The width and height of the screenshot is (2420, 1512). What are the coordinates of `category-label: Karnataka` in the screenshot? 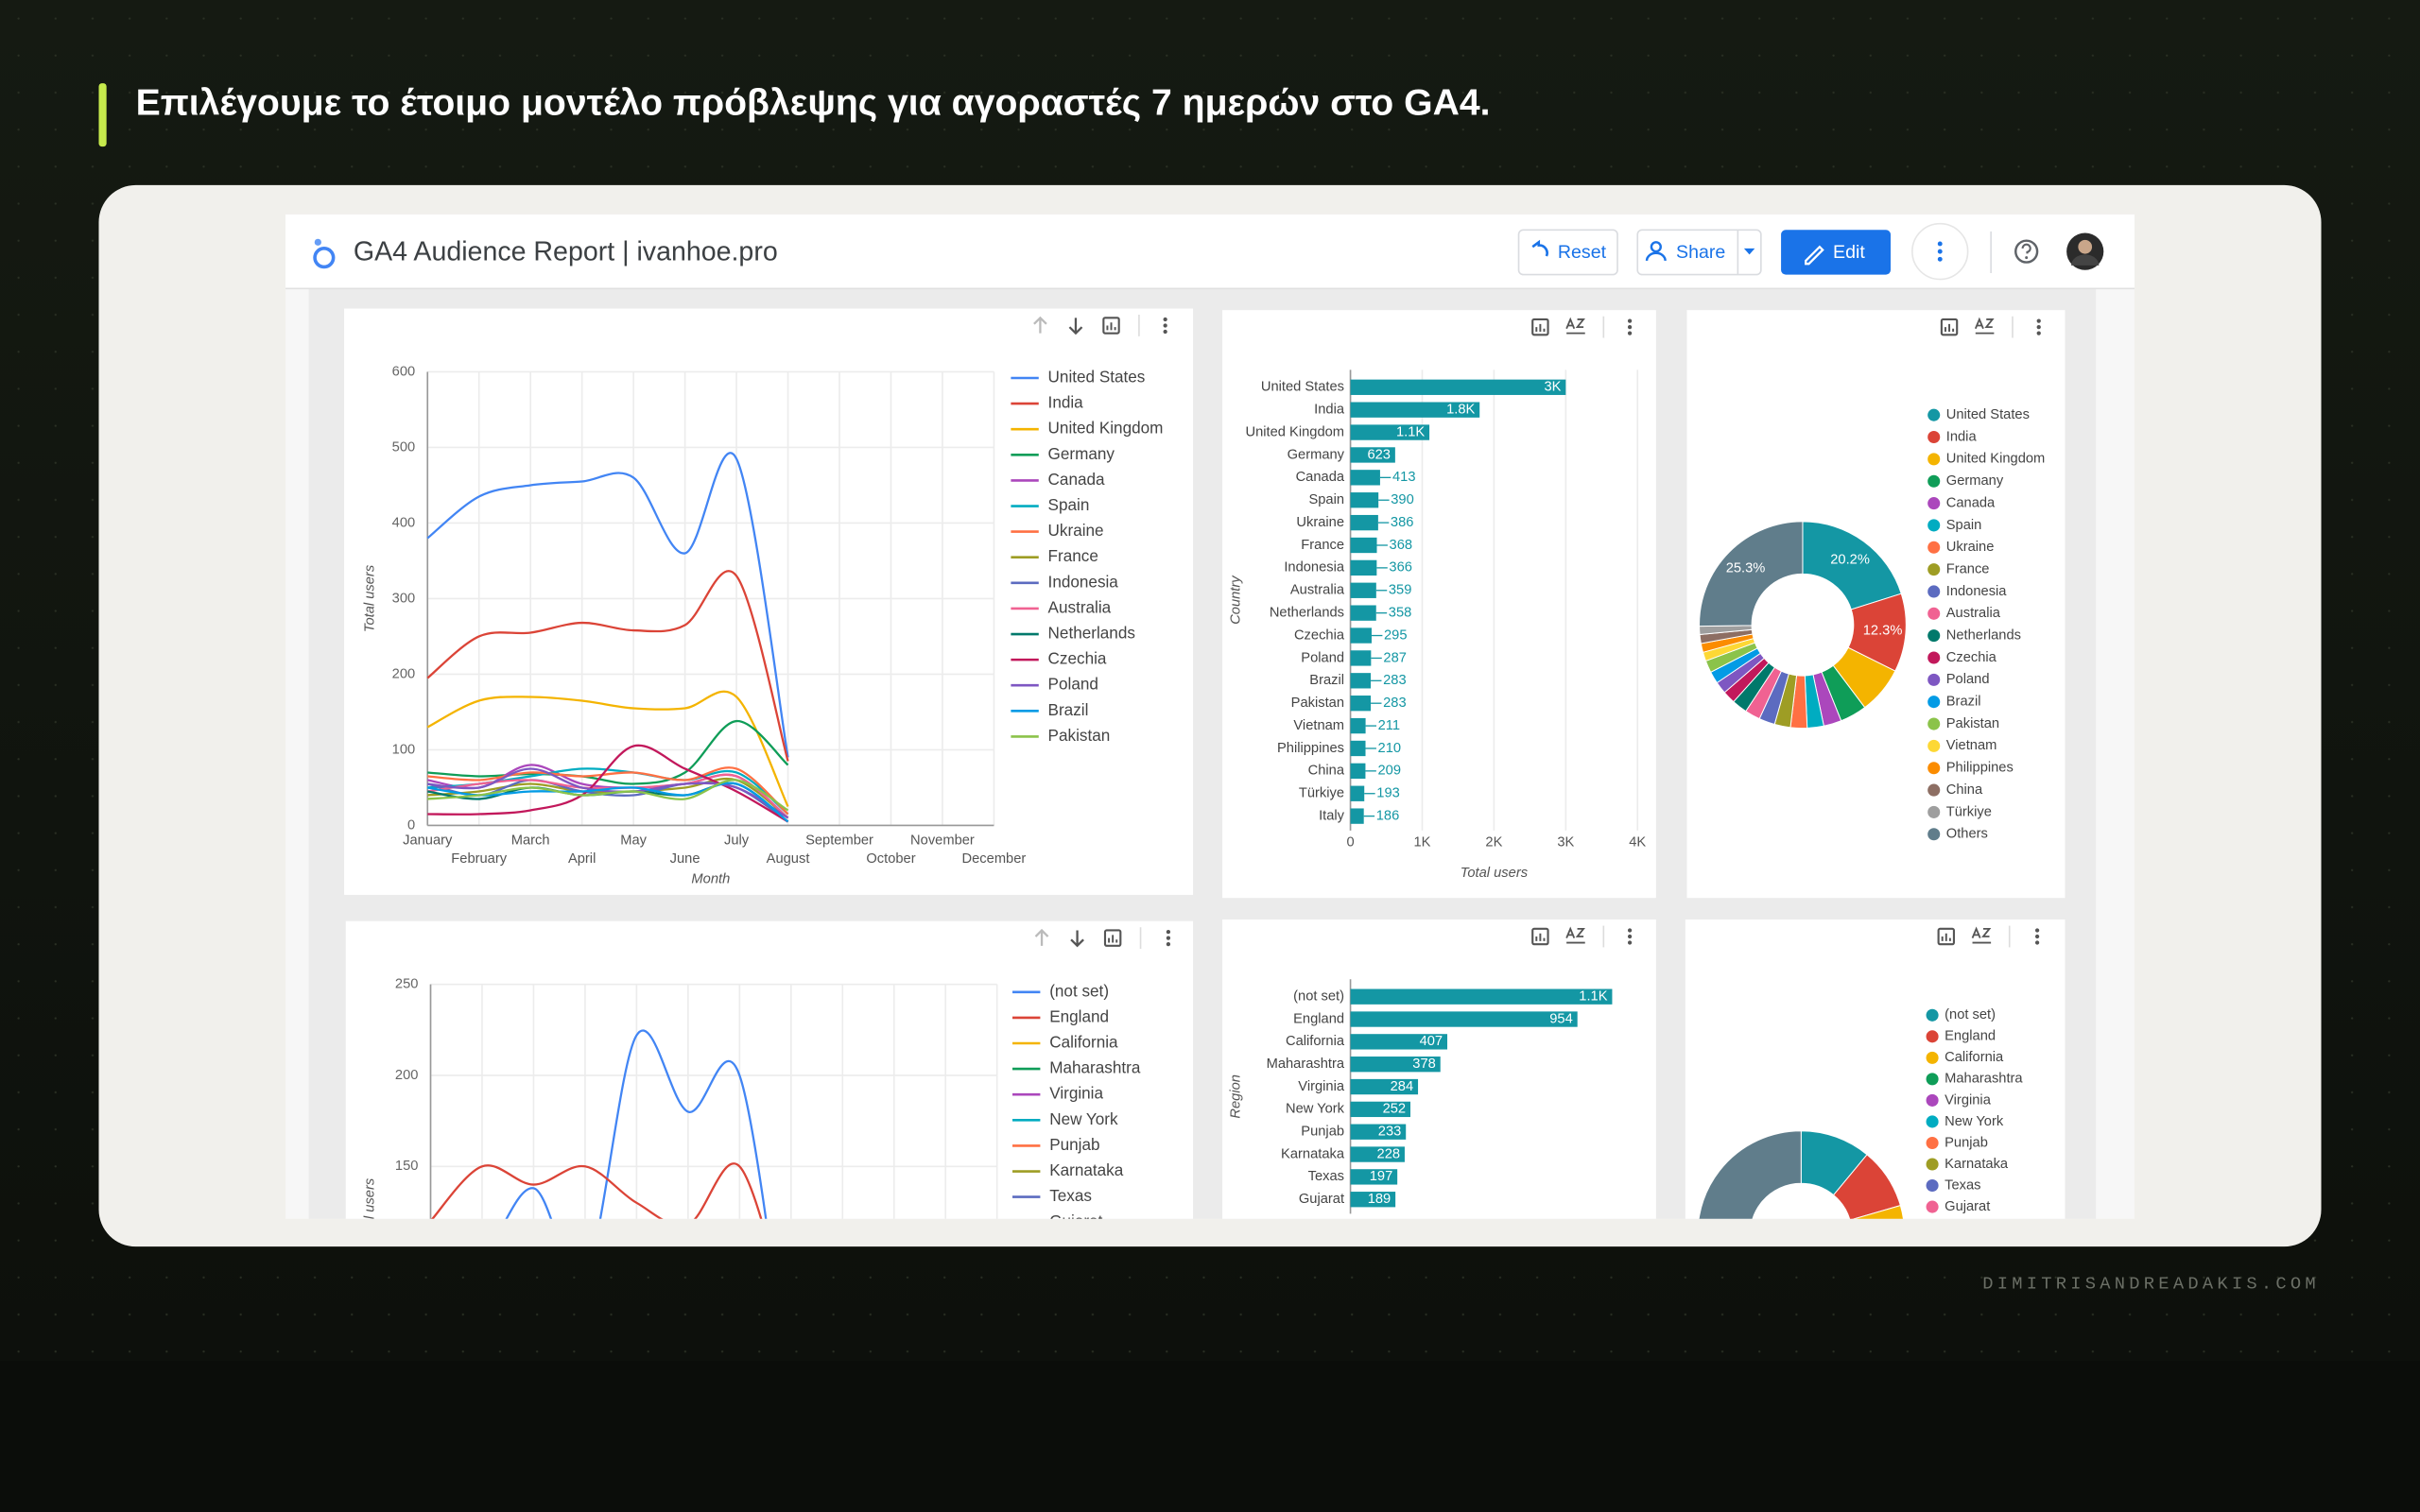 It's located at (1313, 1153).